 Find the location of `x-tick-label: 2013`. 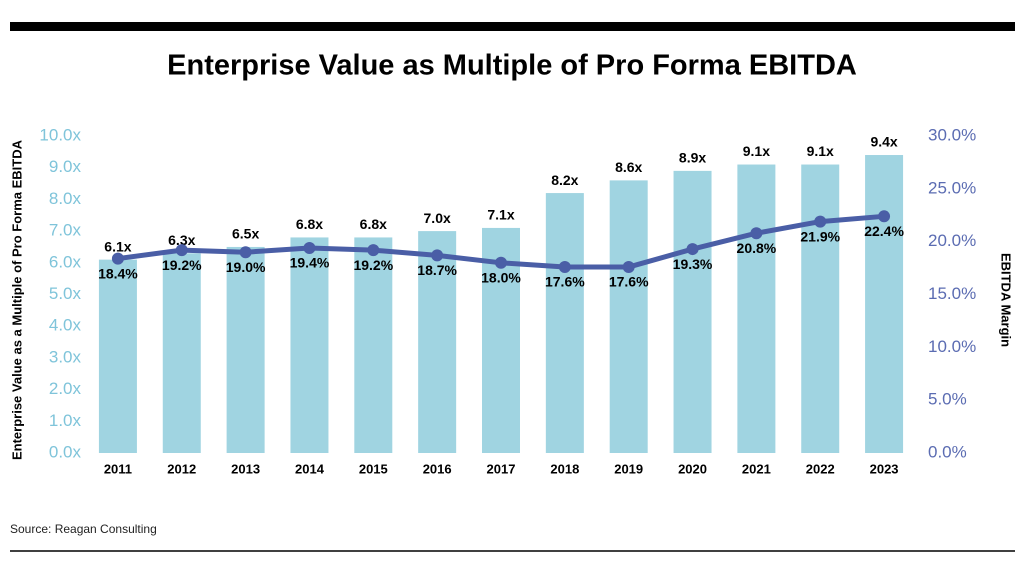

x-tick-label: 2013 is located at coordinates (245, 468).